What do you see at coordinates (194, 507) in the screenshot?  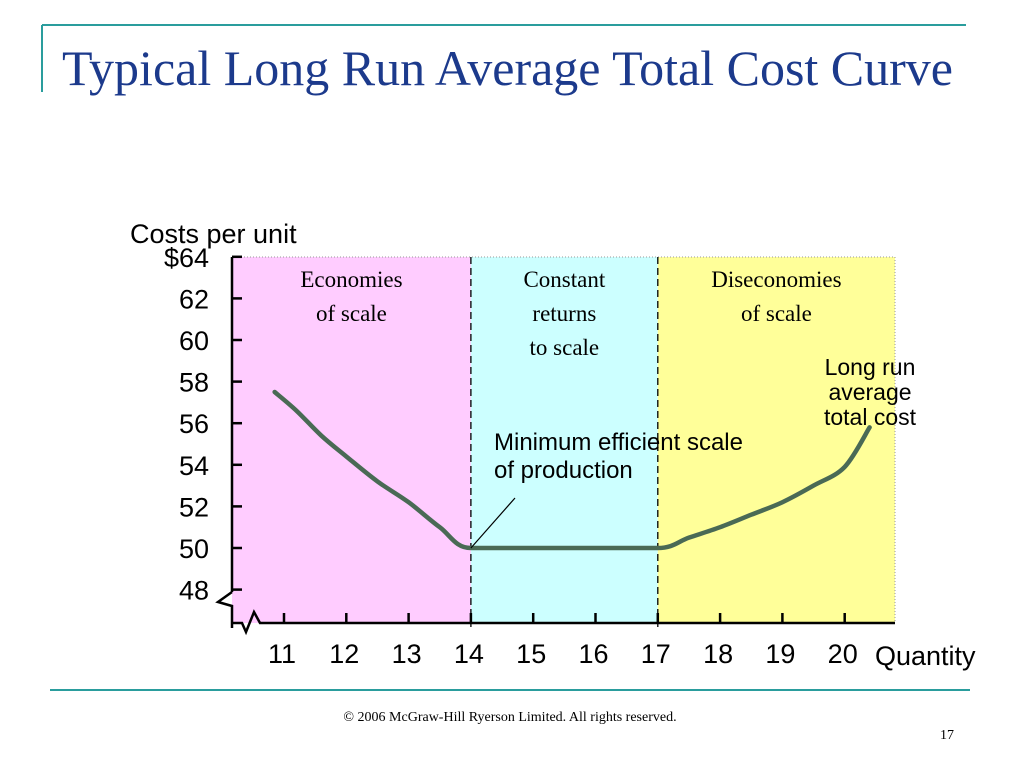 I see `y-tick-label: 52` at bounding box center [194, 507].